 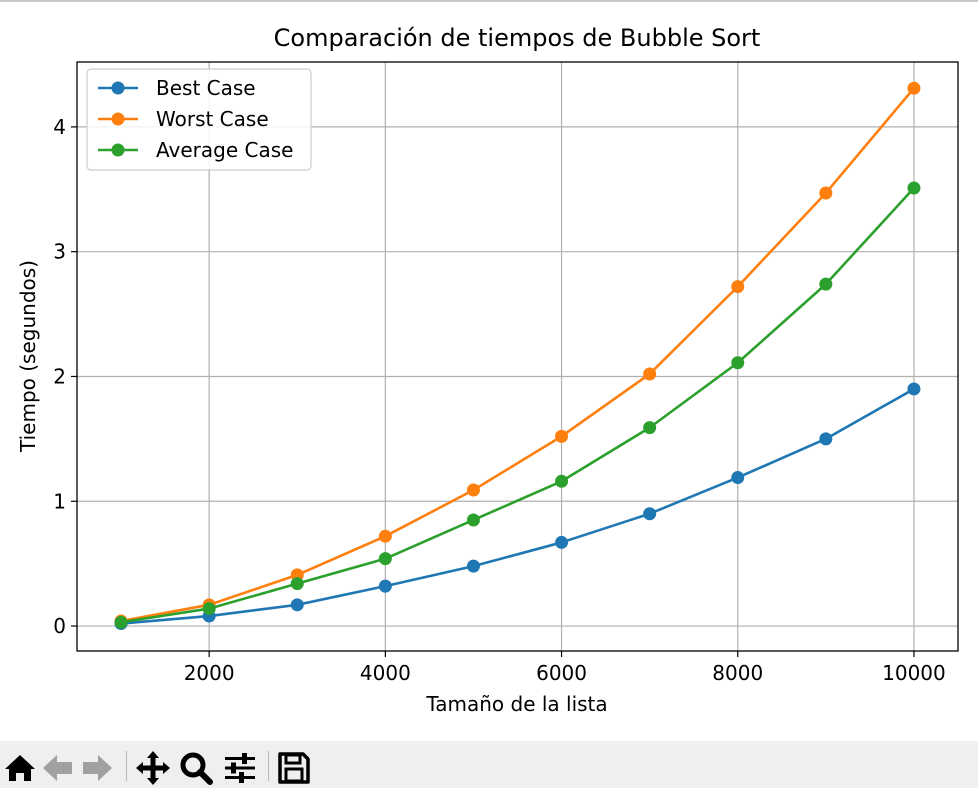 What do you see at coordinates (206, 88) in the screenshot?
I see `legend-label: Best Case` at bounding box center [206, 88].